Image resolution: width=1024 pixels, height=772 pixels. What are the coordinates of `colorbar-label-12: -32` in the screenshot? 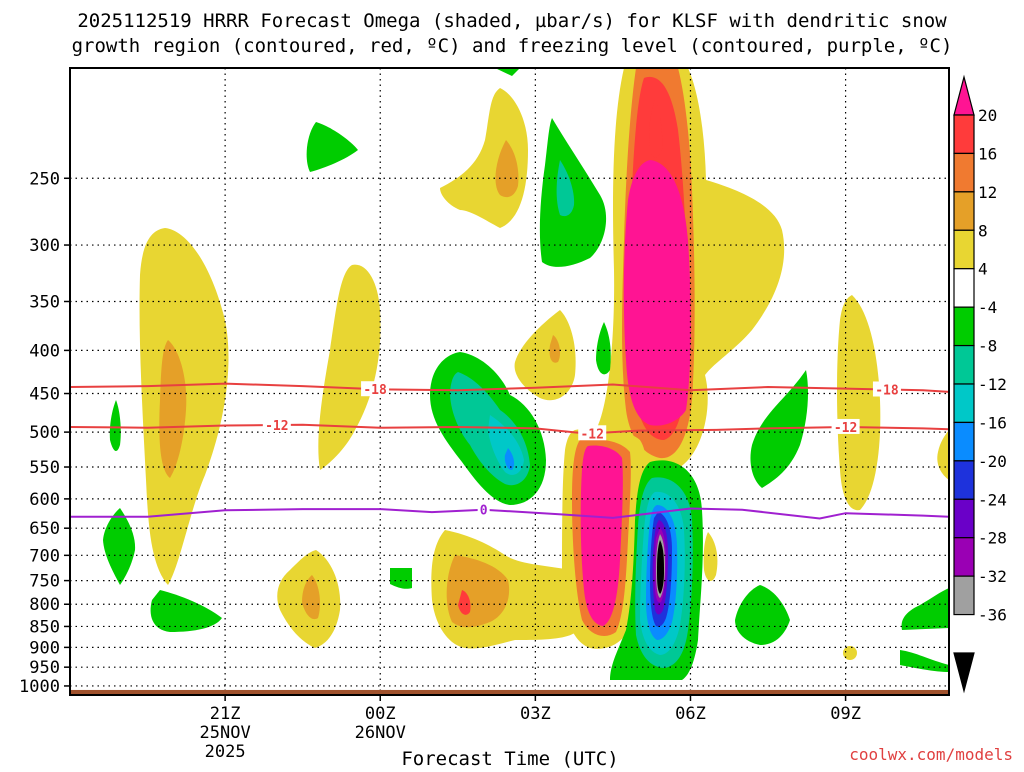 It's located at (992, 576).